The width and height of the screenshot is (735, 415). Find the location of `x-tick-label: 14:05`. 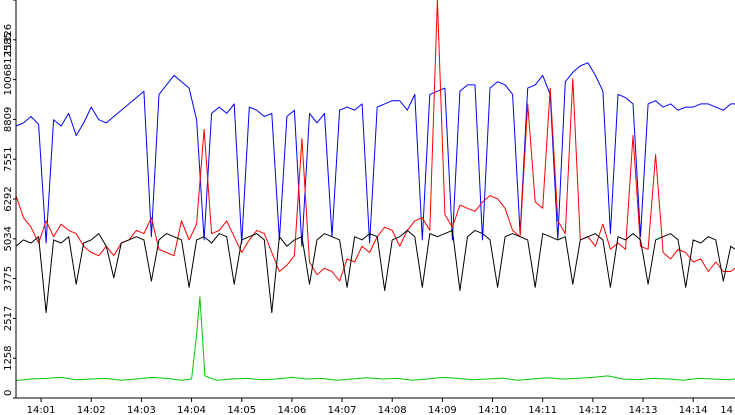

x-tick-label: 14:05 is located at coordinates (241, 410).